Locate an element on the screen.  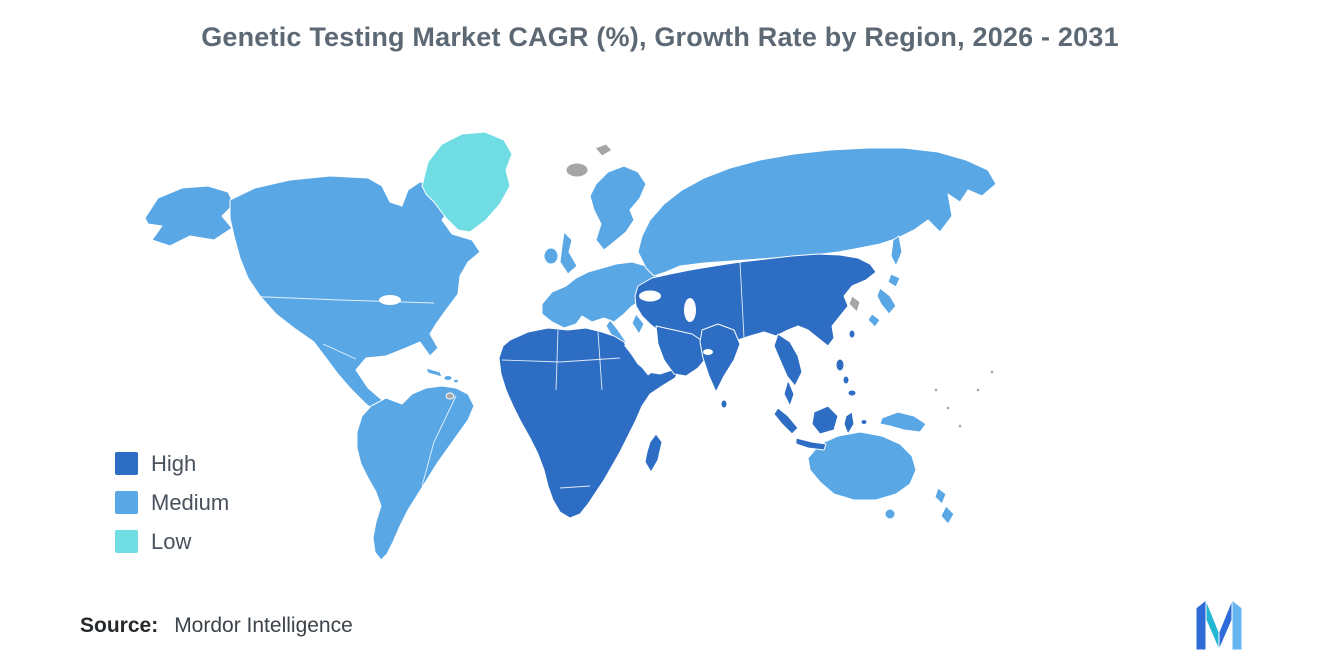
region-hispaniola is located at coordinates (448, 378).